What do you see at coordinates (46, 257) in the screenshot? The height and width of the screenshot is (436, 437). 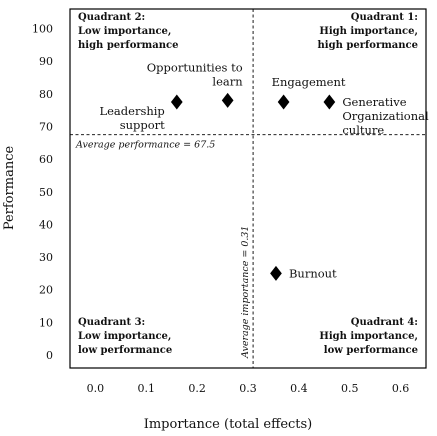 I see `y-tick-label: 30` at bounding box center [46, 257].